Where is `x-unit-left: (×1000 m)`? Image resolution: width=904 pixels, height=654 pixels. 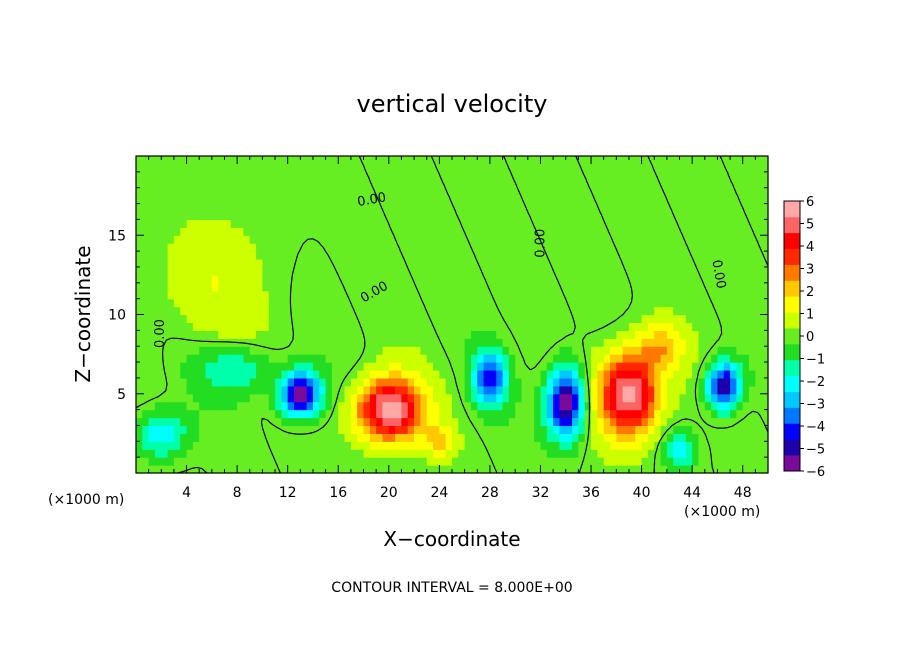 x-unit-left: (×1000 m) is located at coordinates (86, 500).